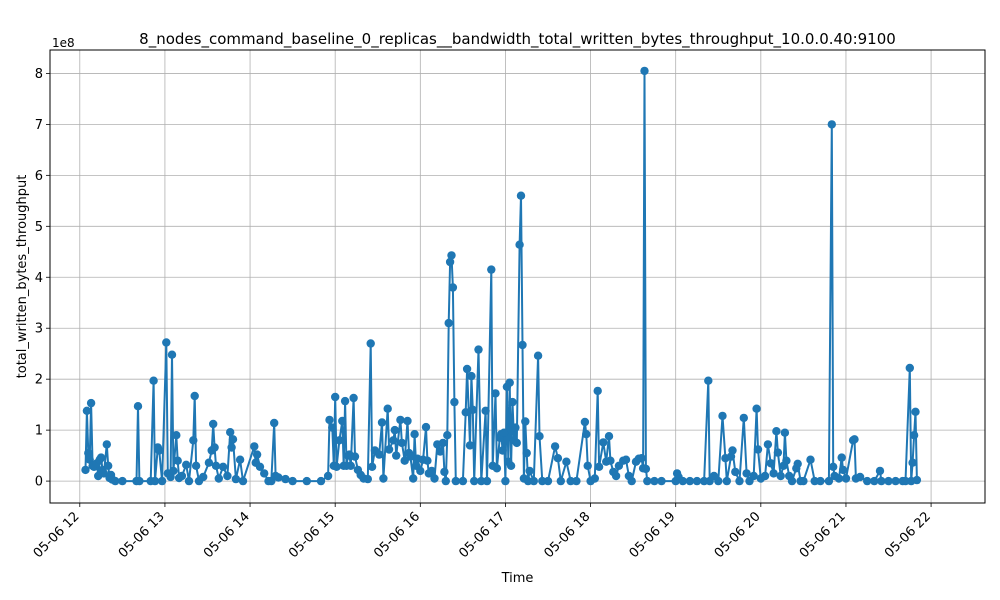 Image resolution: width=1000 pixels, height=600 pixels. Describe the element at coordinates (39, 431) in the screenshot. I see `y-tick-label: 1` at that location.